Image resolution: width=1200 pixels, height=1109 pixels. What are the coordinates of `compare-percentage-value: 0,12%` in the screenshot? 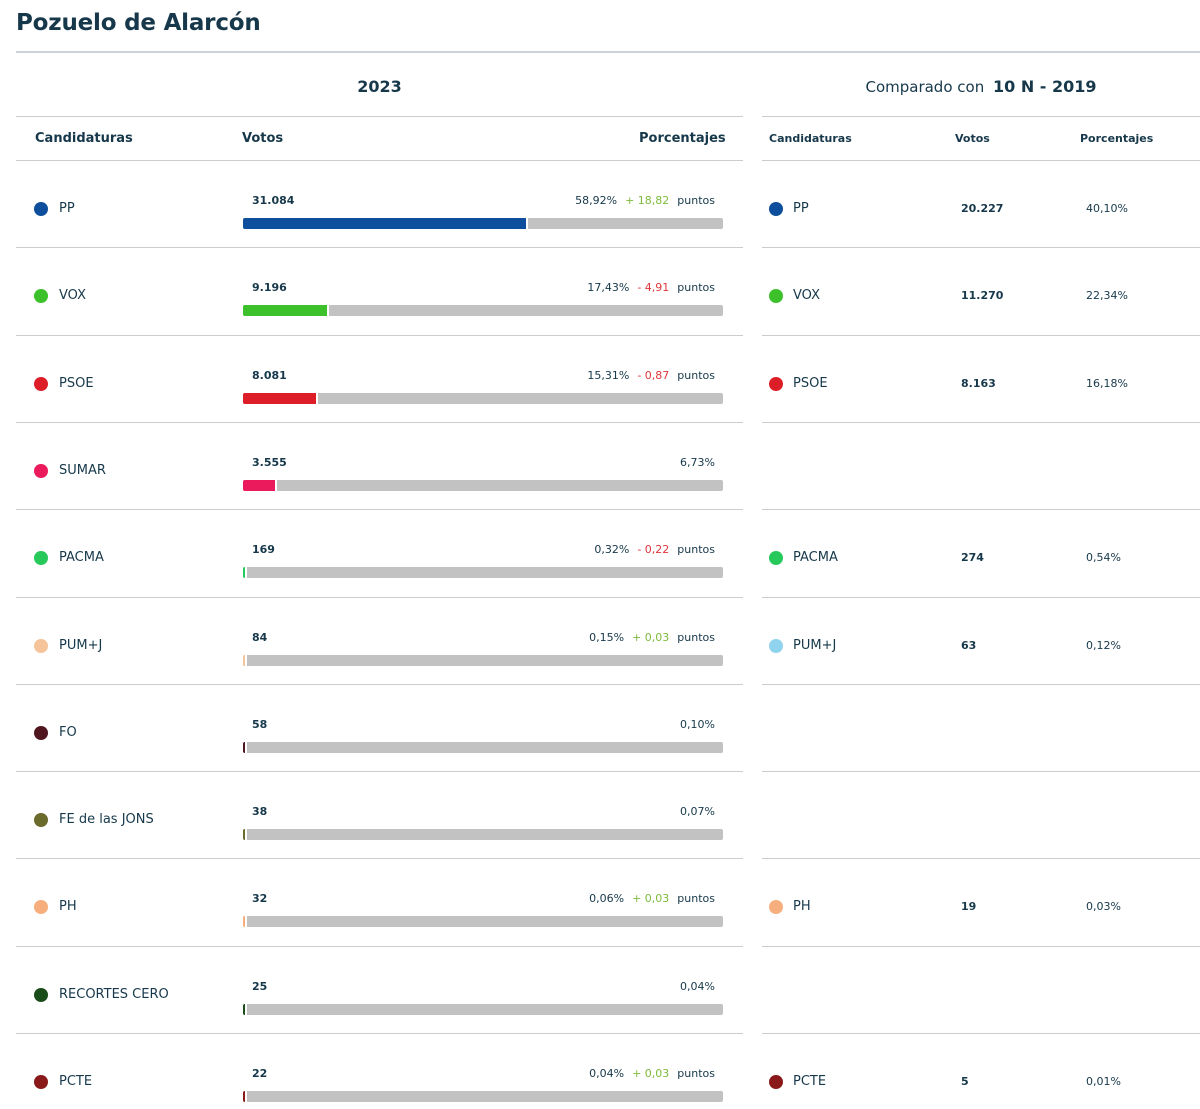 It's located at (1103, 645).